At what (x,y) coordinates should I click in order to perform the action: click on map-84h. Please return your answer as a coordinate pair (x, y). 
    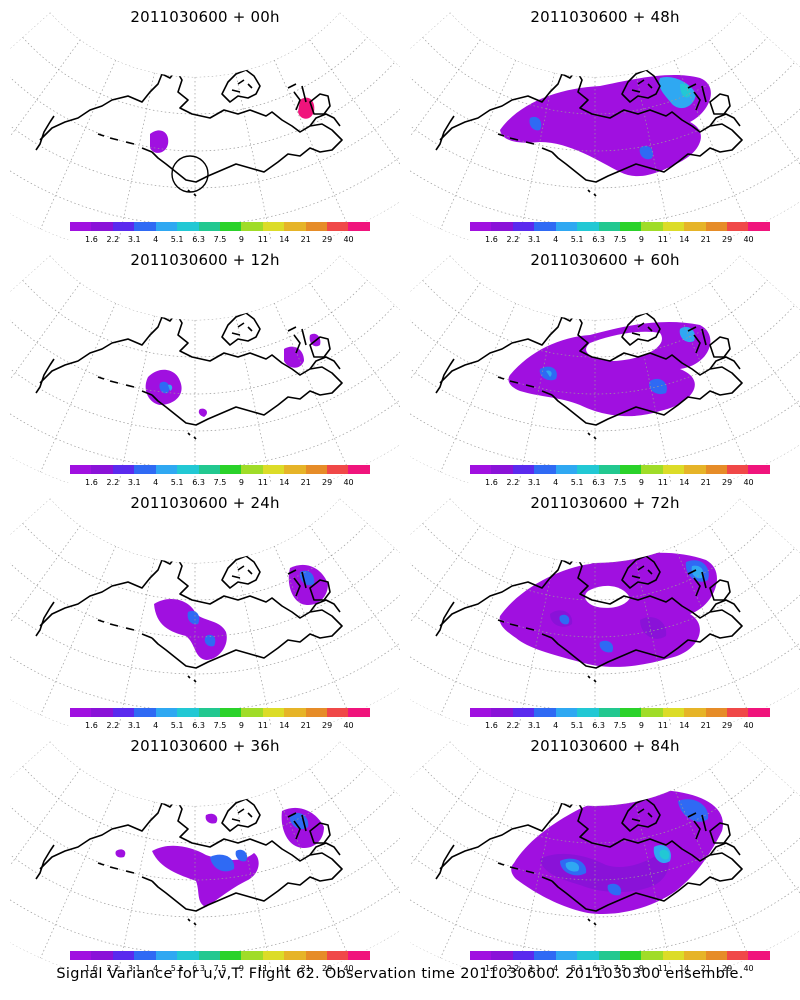
    Looking at the image, I should click on (605, 855).